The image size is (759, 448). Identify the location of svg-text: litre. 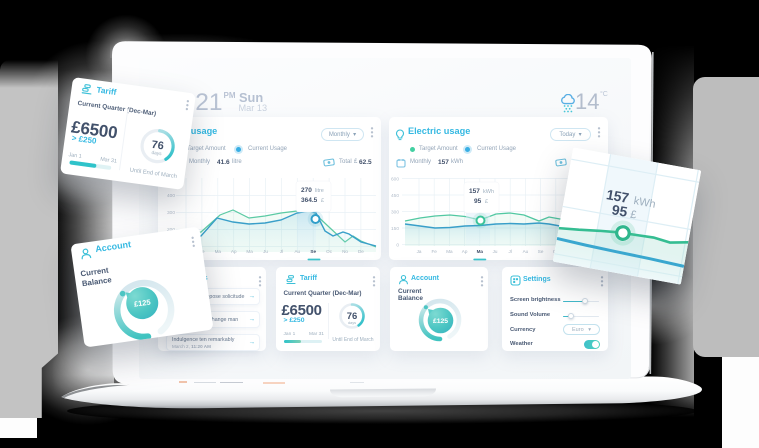
(319, 191).